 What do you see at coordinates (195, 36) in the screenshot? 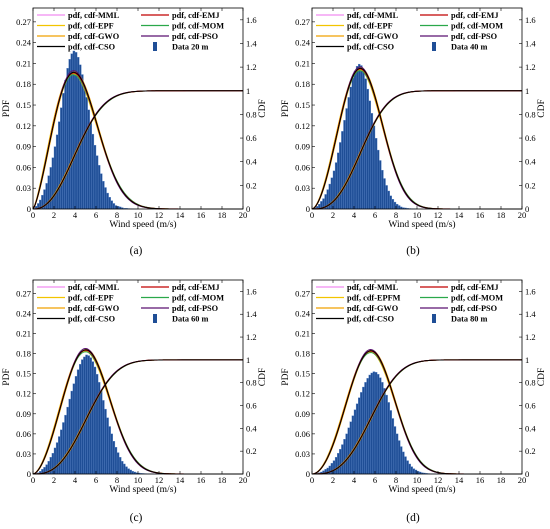
I see `legend-entry: pdf, cdf-PSO` at bounding box center [195, 36].